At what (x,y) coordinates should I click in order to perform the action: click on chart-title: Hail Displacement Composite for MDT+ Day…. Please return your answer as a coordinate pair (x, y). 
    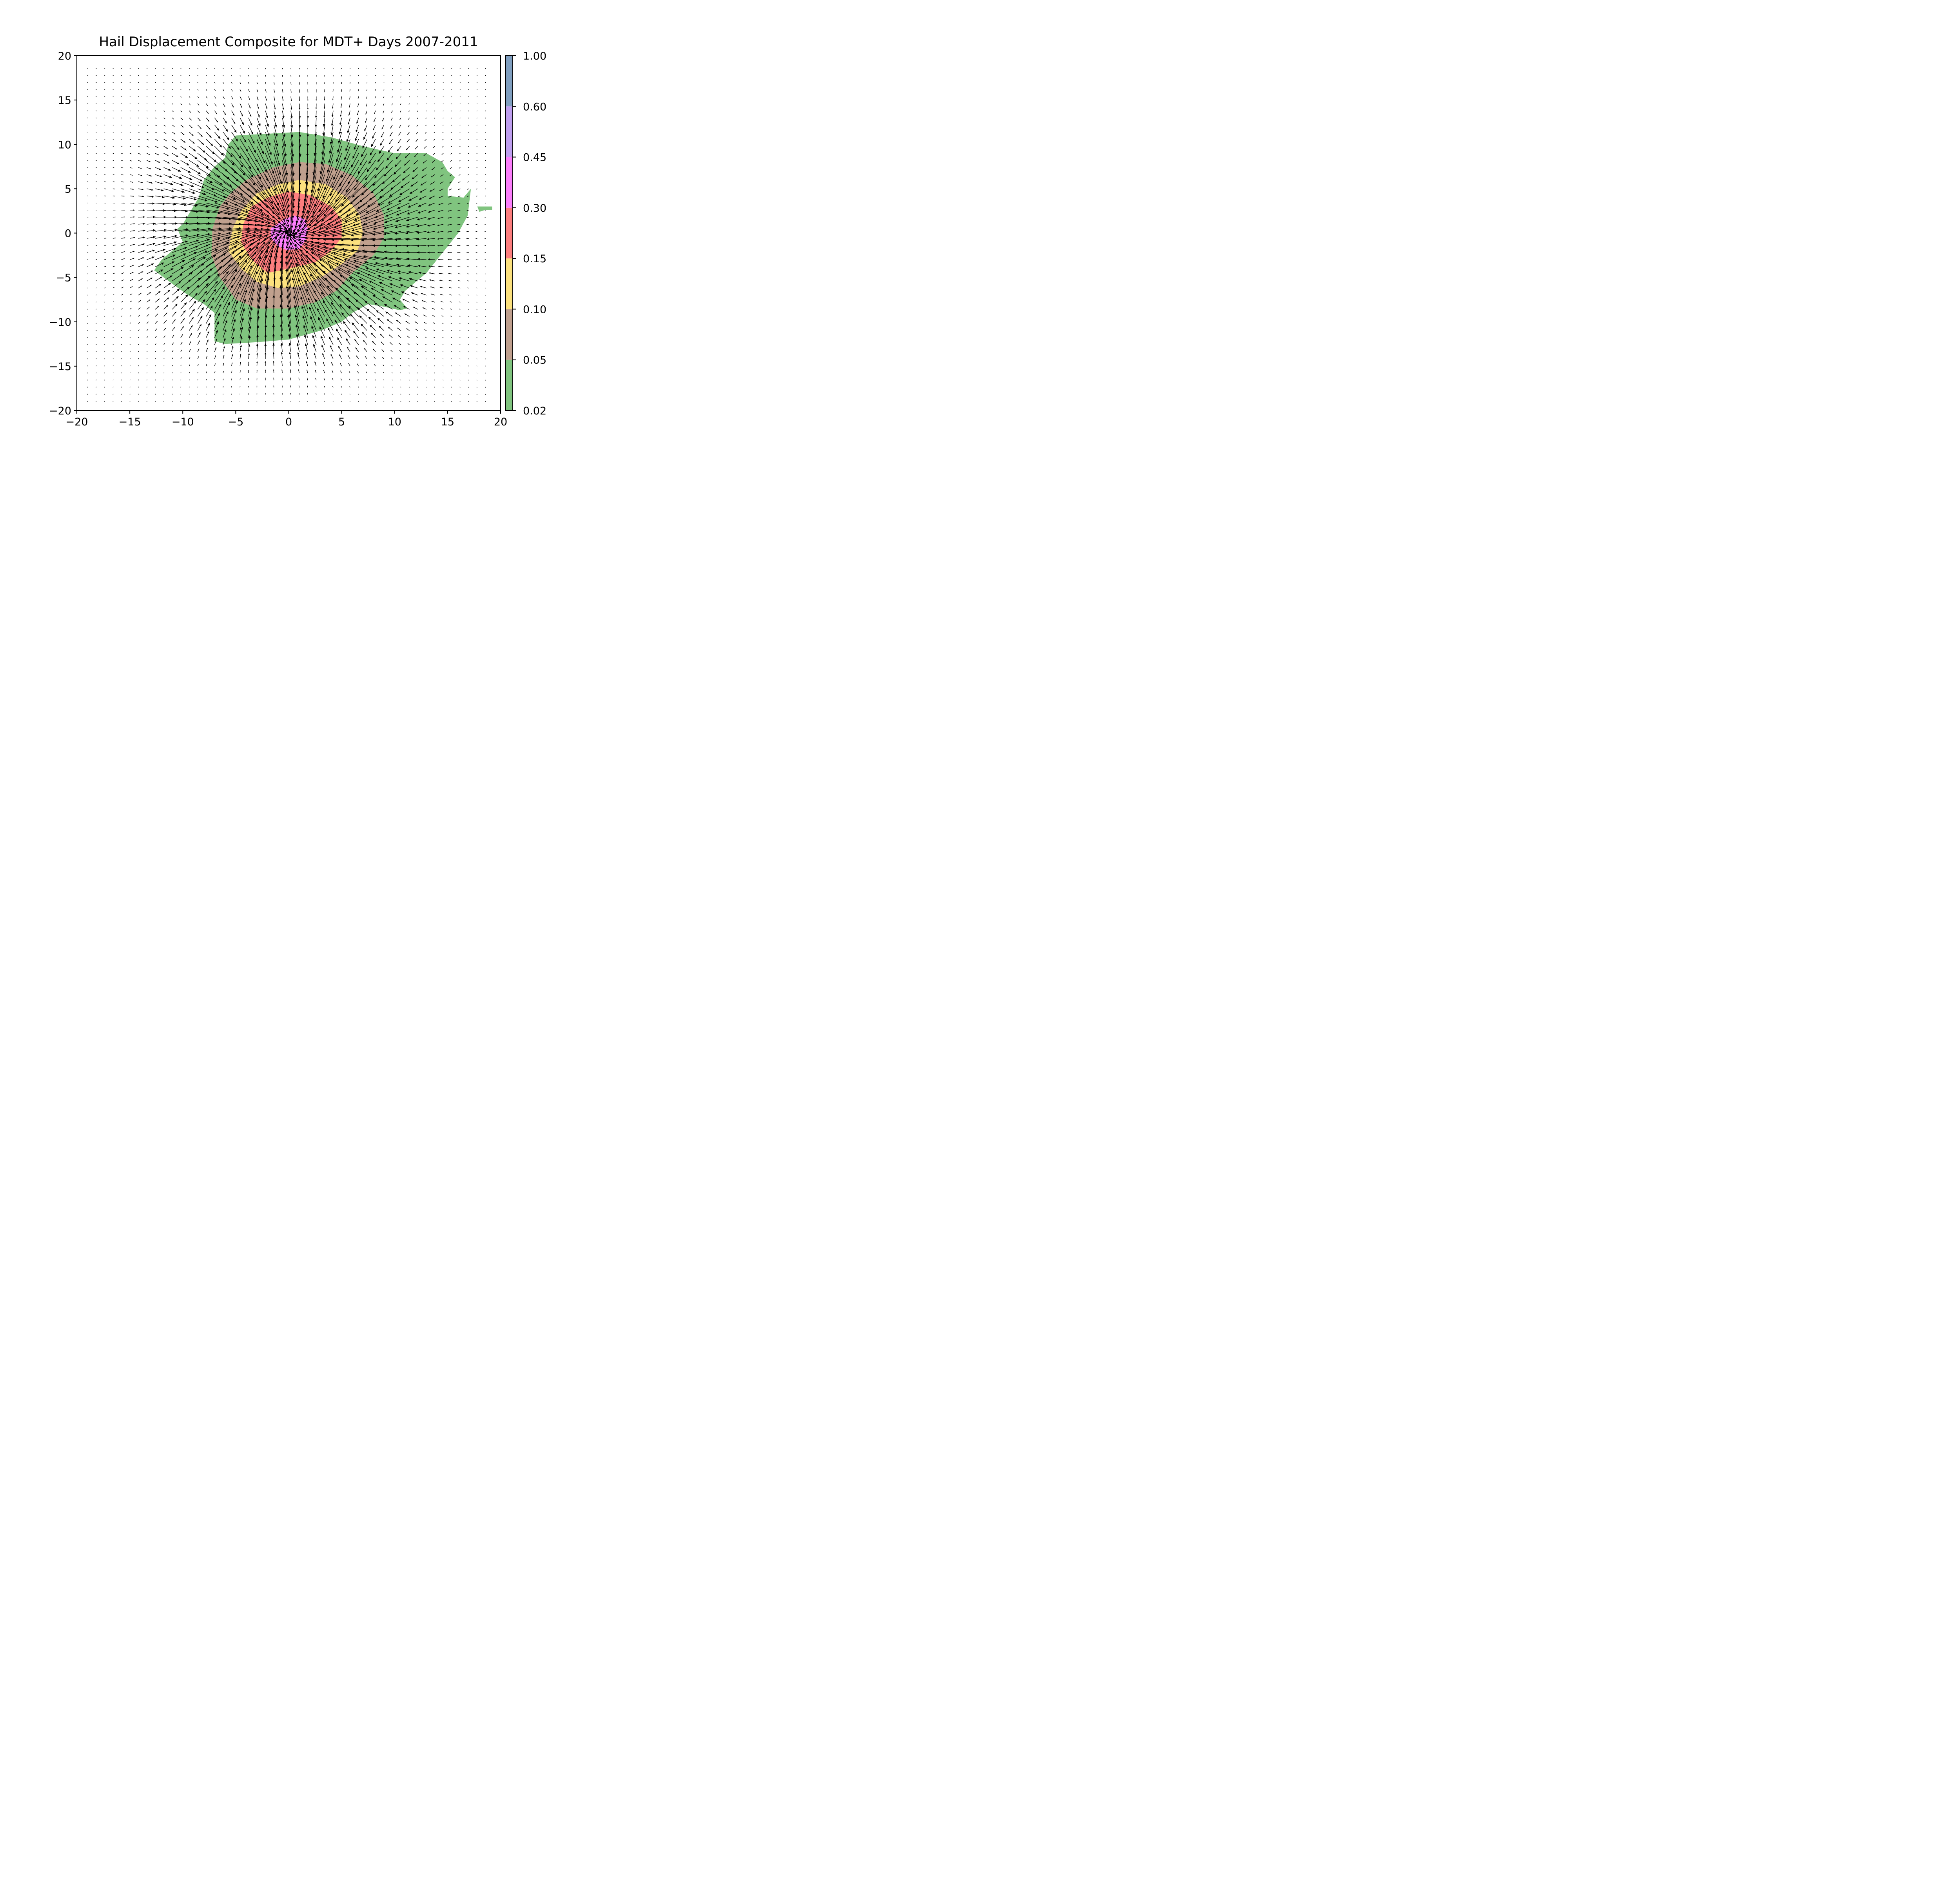
    Looking at the image, I should click on (288, 42).